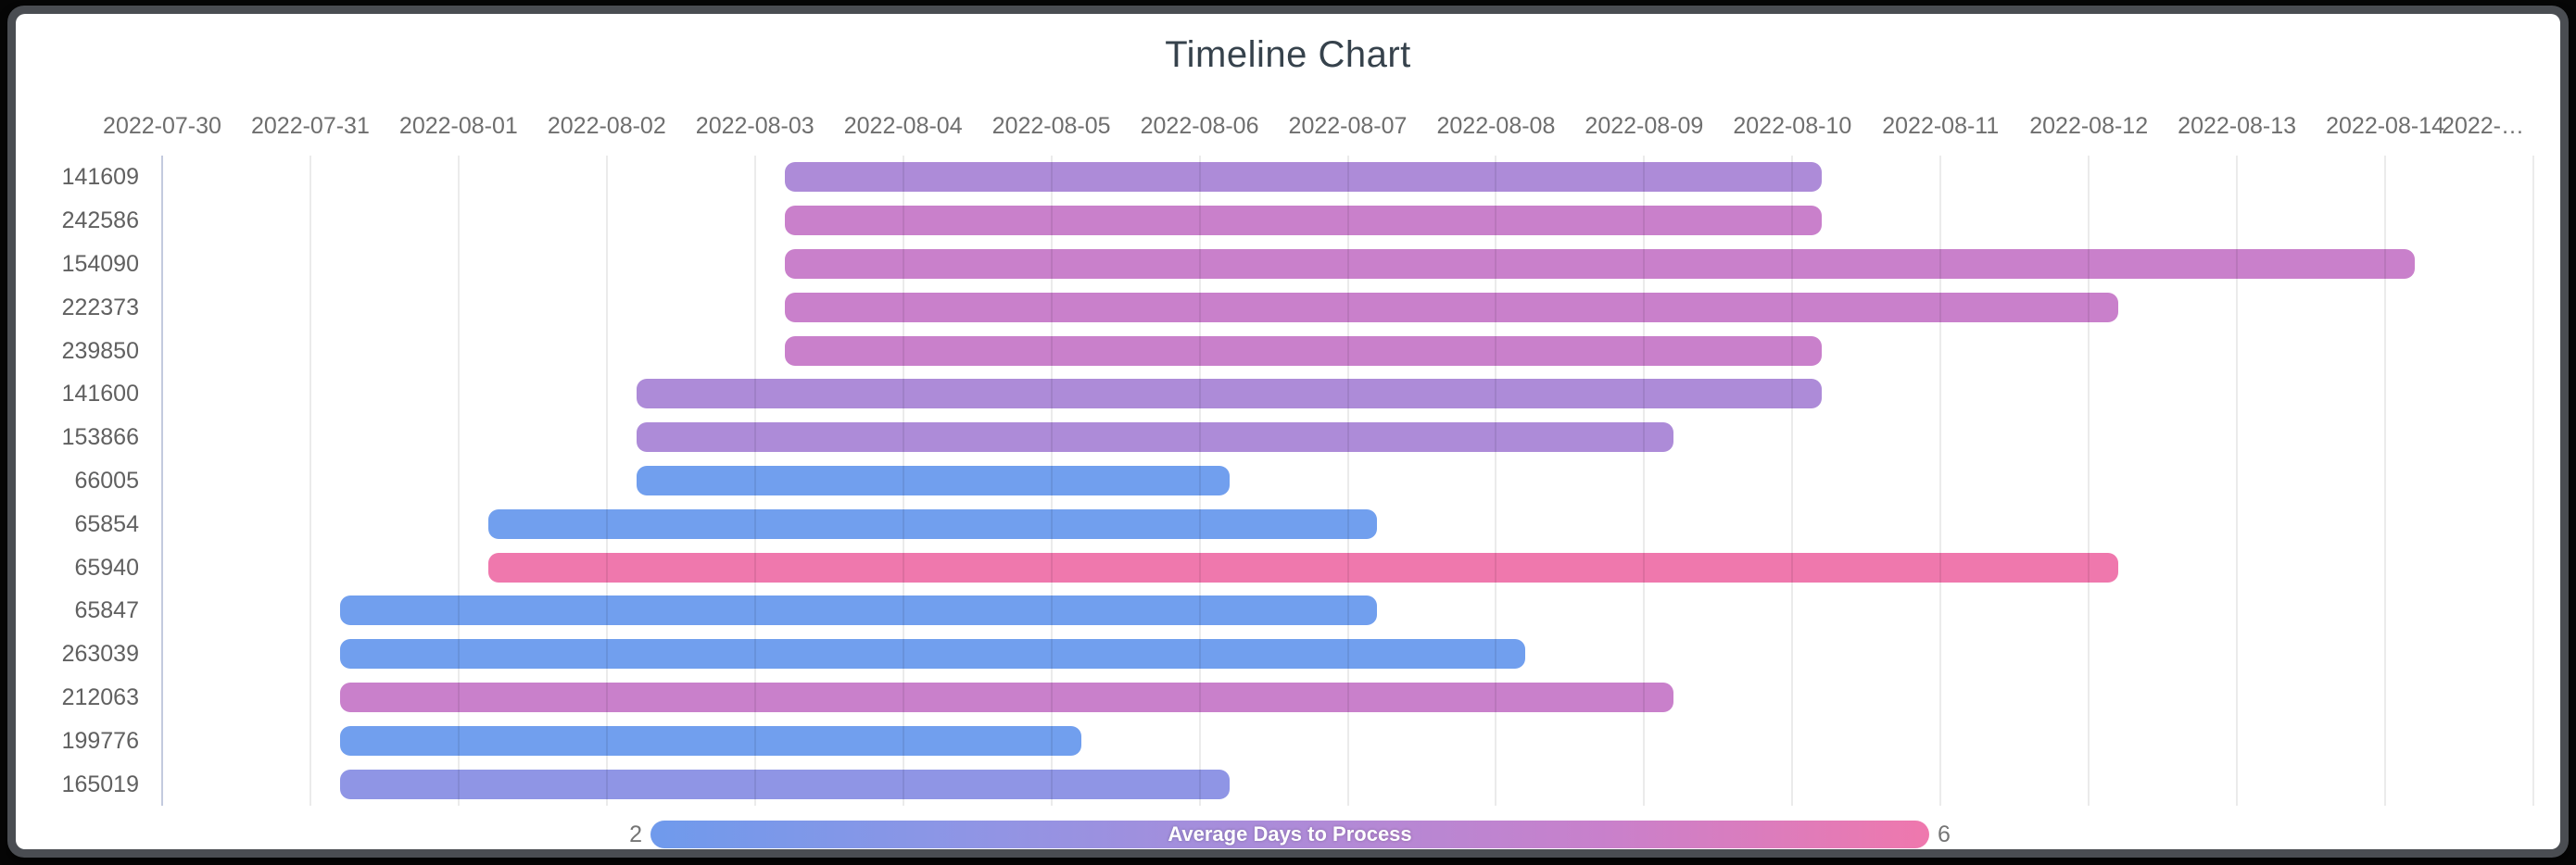  Describe the element at coordinates (606, 126) in the screenshot. I see `x-tick-label: 2022-08-02` at that location.